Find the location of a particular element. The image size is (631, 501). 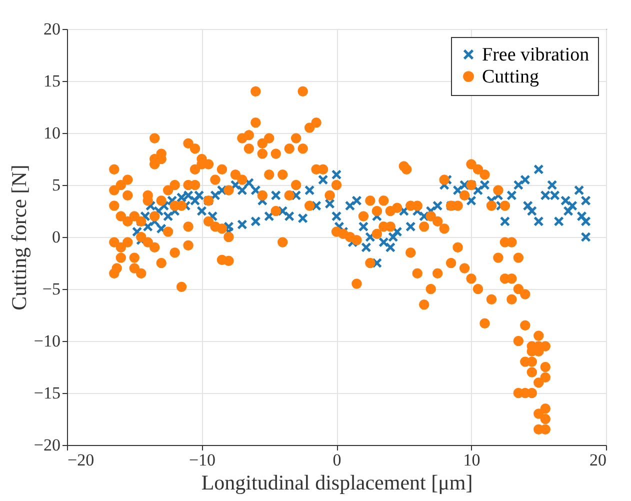

x-axis-title: Longitudinal displacement [μm] is located at coordinates (337, 482).